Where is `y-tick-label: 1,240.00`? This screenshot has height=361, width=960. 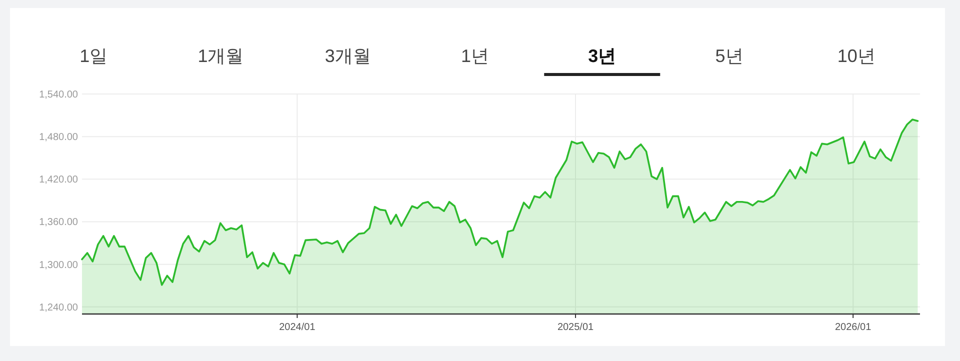 y-tick-label: 1,240.00 is located at coordinates (58, 308).